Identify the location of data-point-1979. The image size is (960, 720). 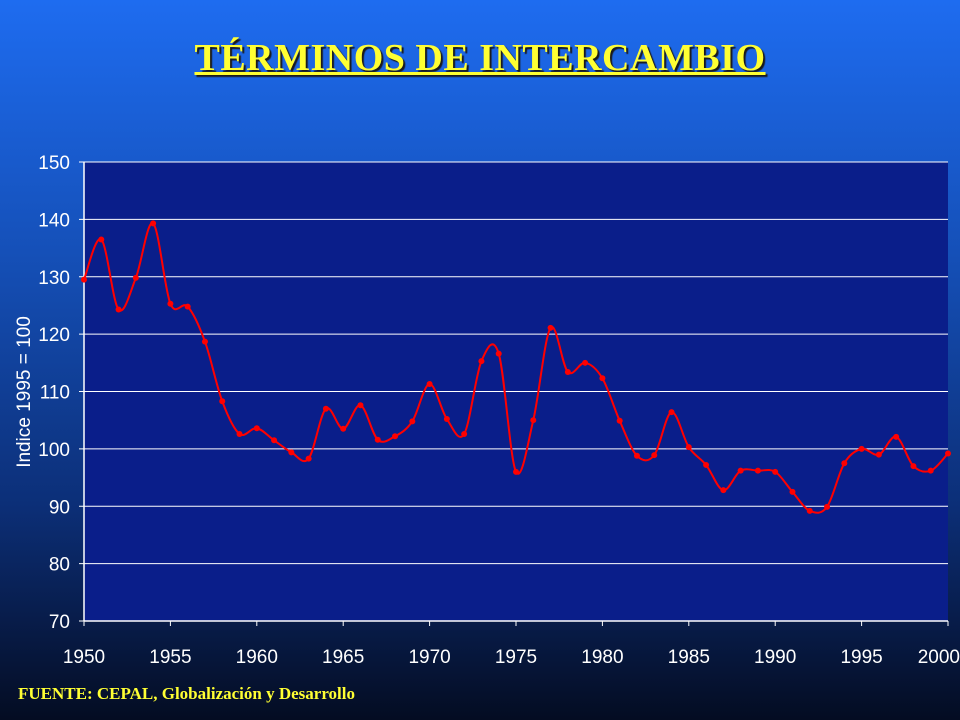
(585, 362).